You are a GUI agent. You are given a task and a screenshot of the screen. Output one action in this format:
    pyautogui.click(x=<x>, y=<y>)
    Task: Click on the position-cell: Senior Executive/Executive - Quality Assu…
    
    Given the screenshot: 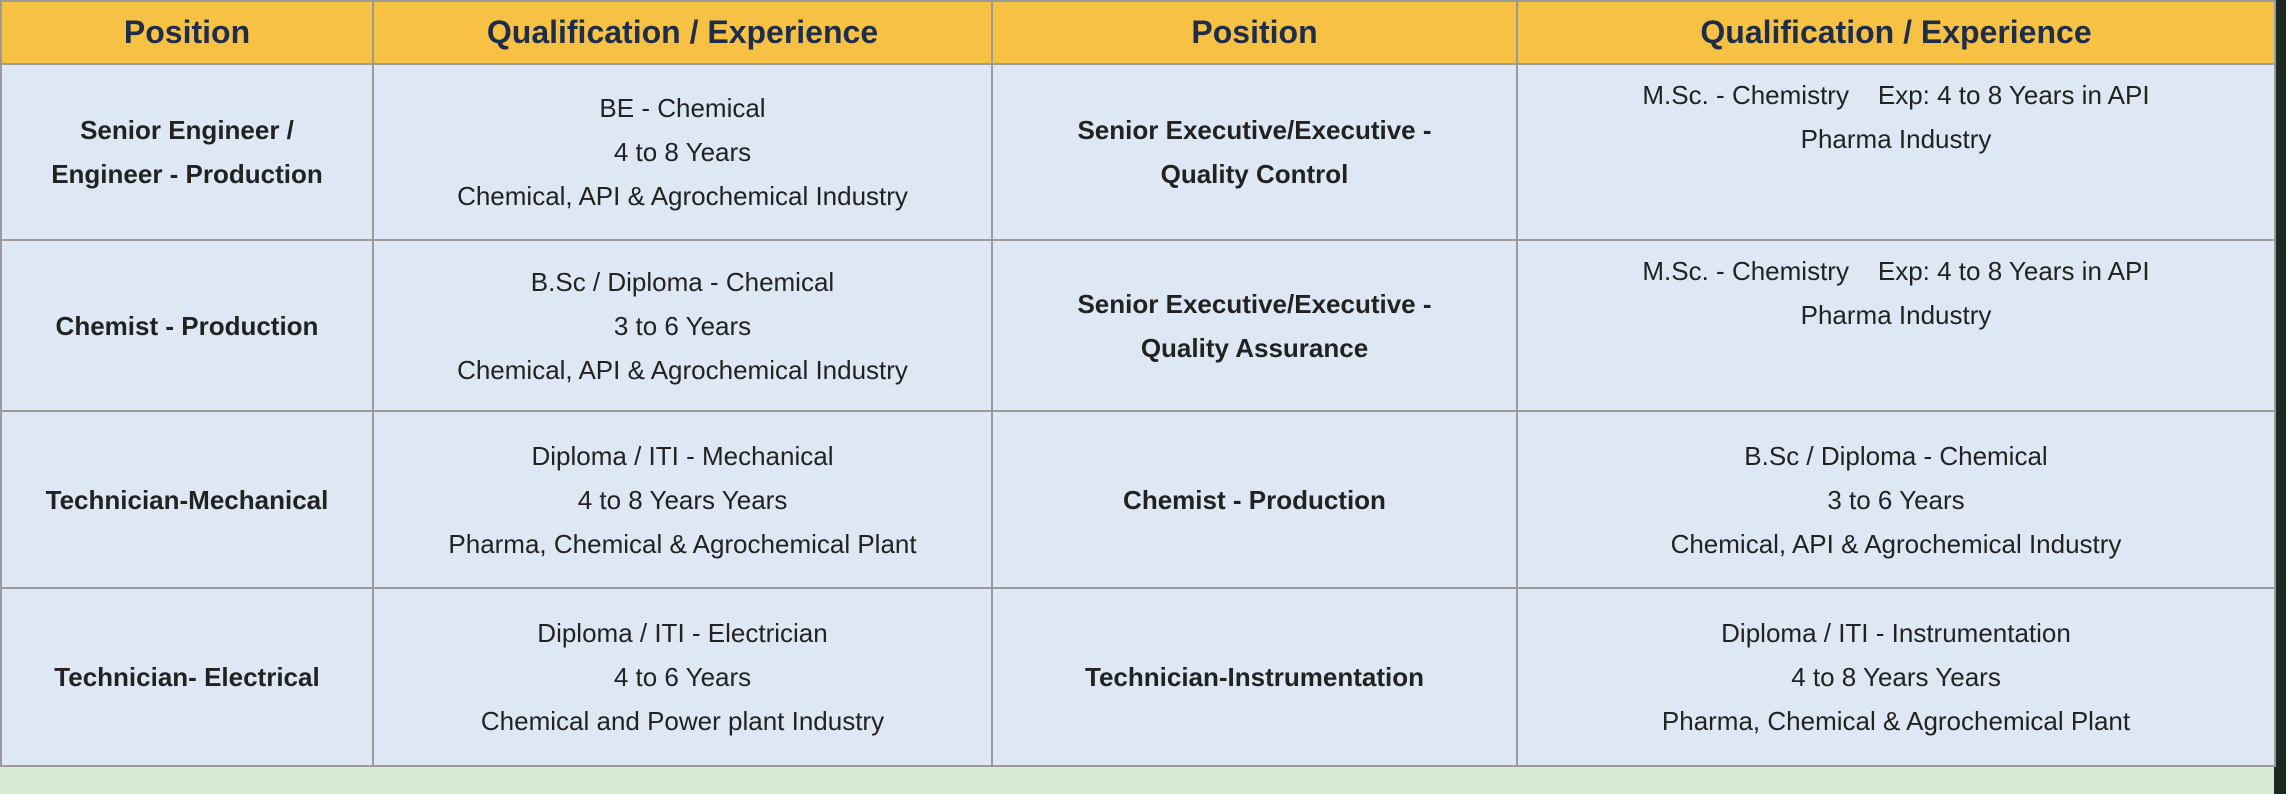 What is the action you would take?
    pyautogui.click(x=1254, y=325)
    